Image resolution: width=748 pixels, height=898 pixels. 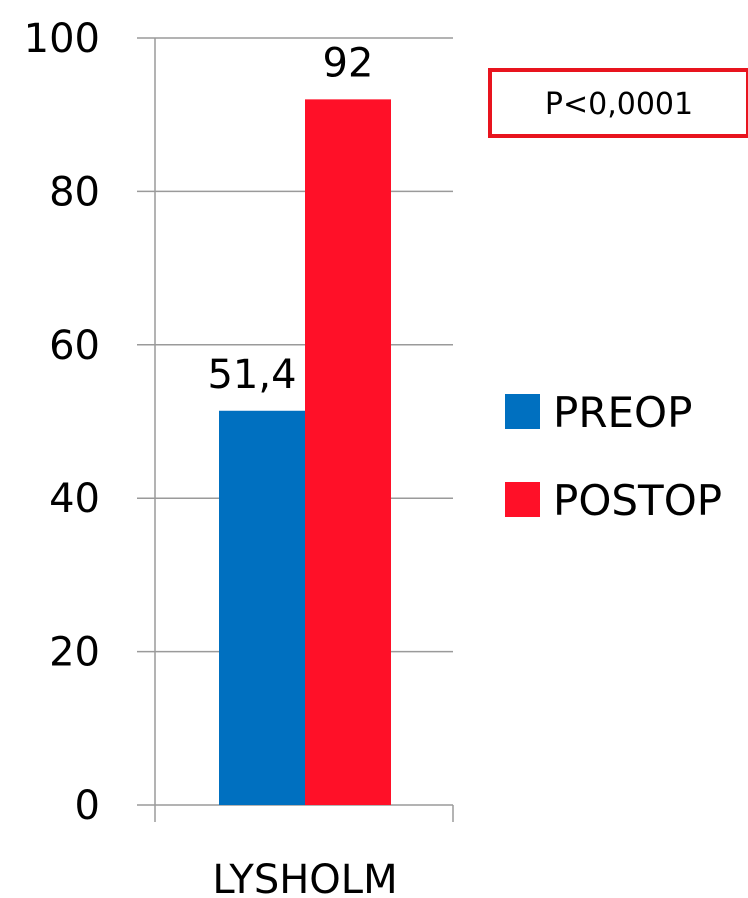 What do you see at coordinates (74, 192) in the screenshot?
I see `y-tick-label-80: 80` at bounding box center [74, 192].